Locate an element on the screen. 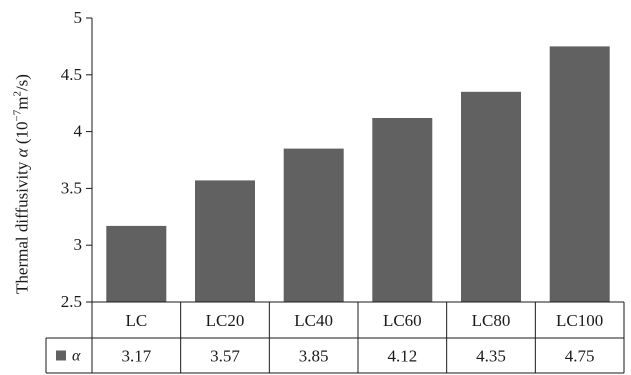  category-label: LC40 is located at coordinates (313, 320).